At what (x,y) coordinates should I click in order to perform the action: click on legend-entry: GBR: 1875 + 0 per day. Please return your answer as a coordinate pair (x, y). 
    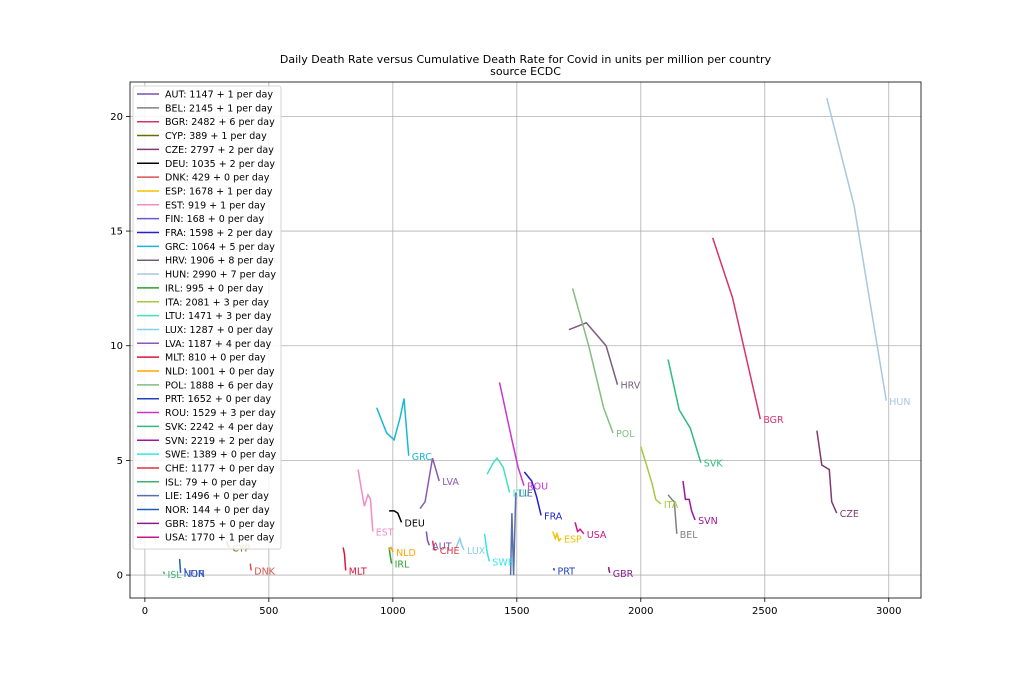
    Looking at the image, I should click on (220, 524).